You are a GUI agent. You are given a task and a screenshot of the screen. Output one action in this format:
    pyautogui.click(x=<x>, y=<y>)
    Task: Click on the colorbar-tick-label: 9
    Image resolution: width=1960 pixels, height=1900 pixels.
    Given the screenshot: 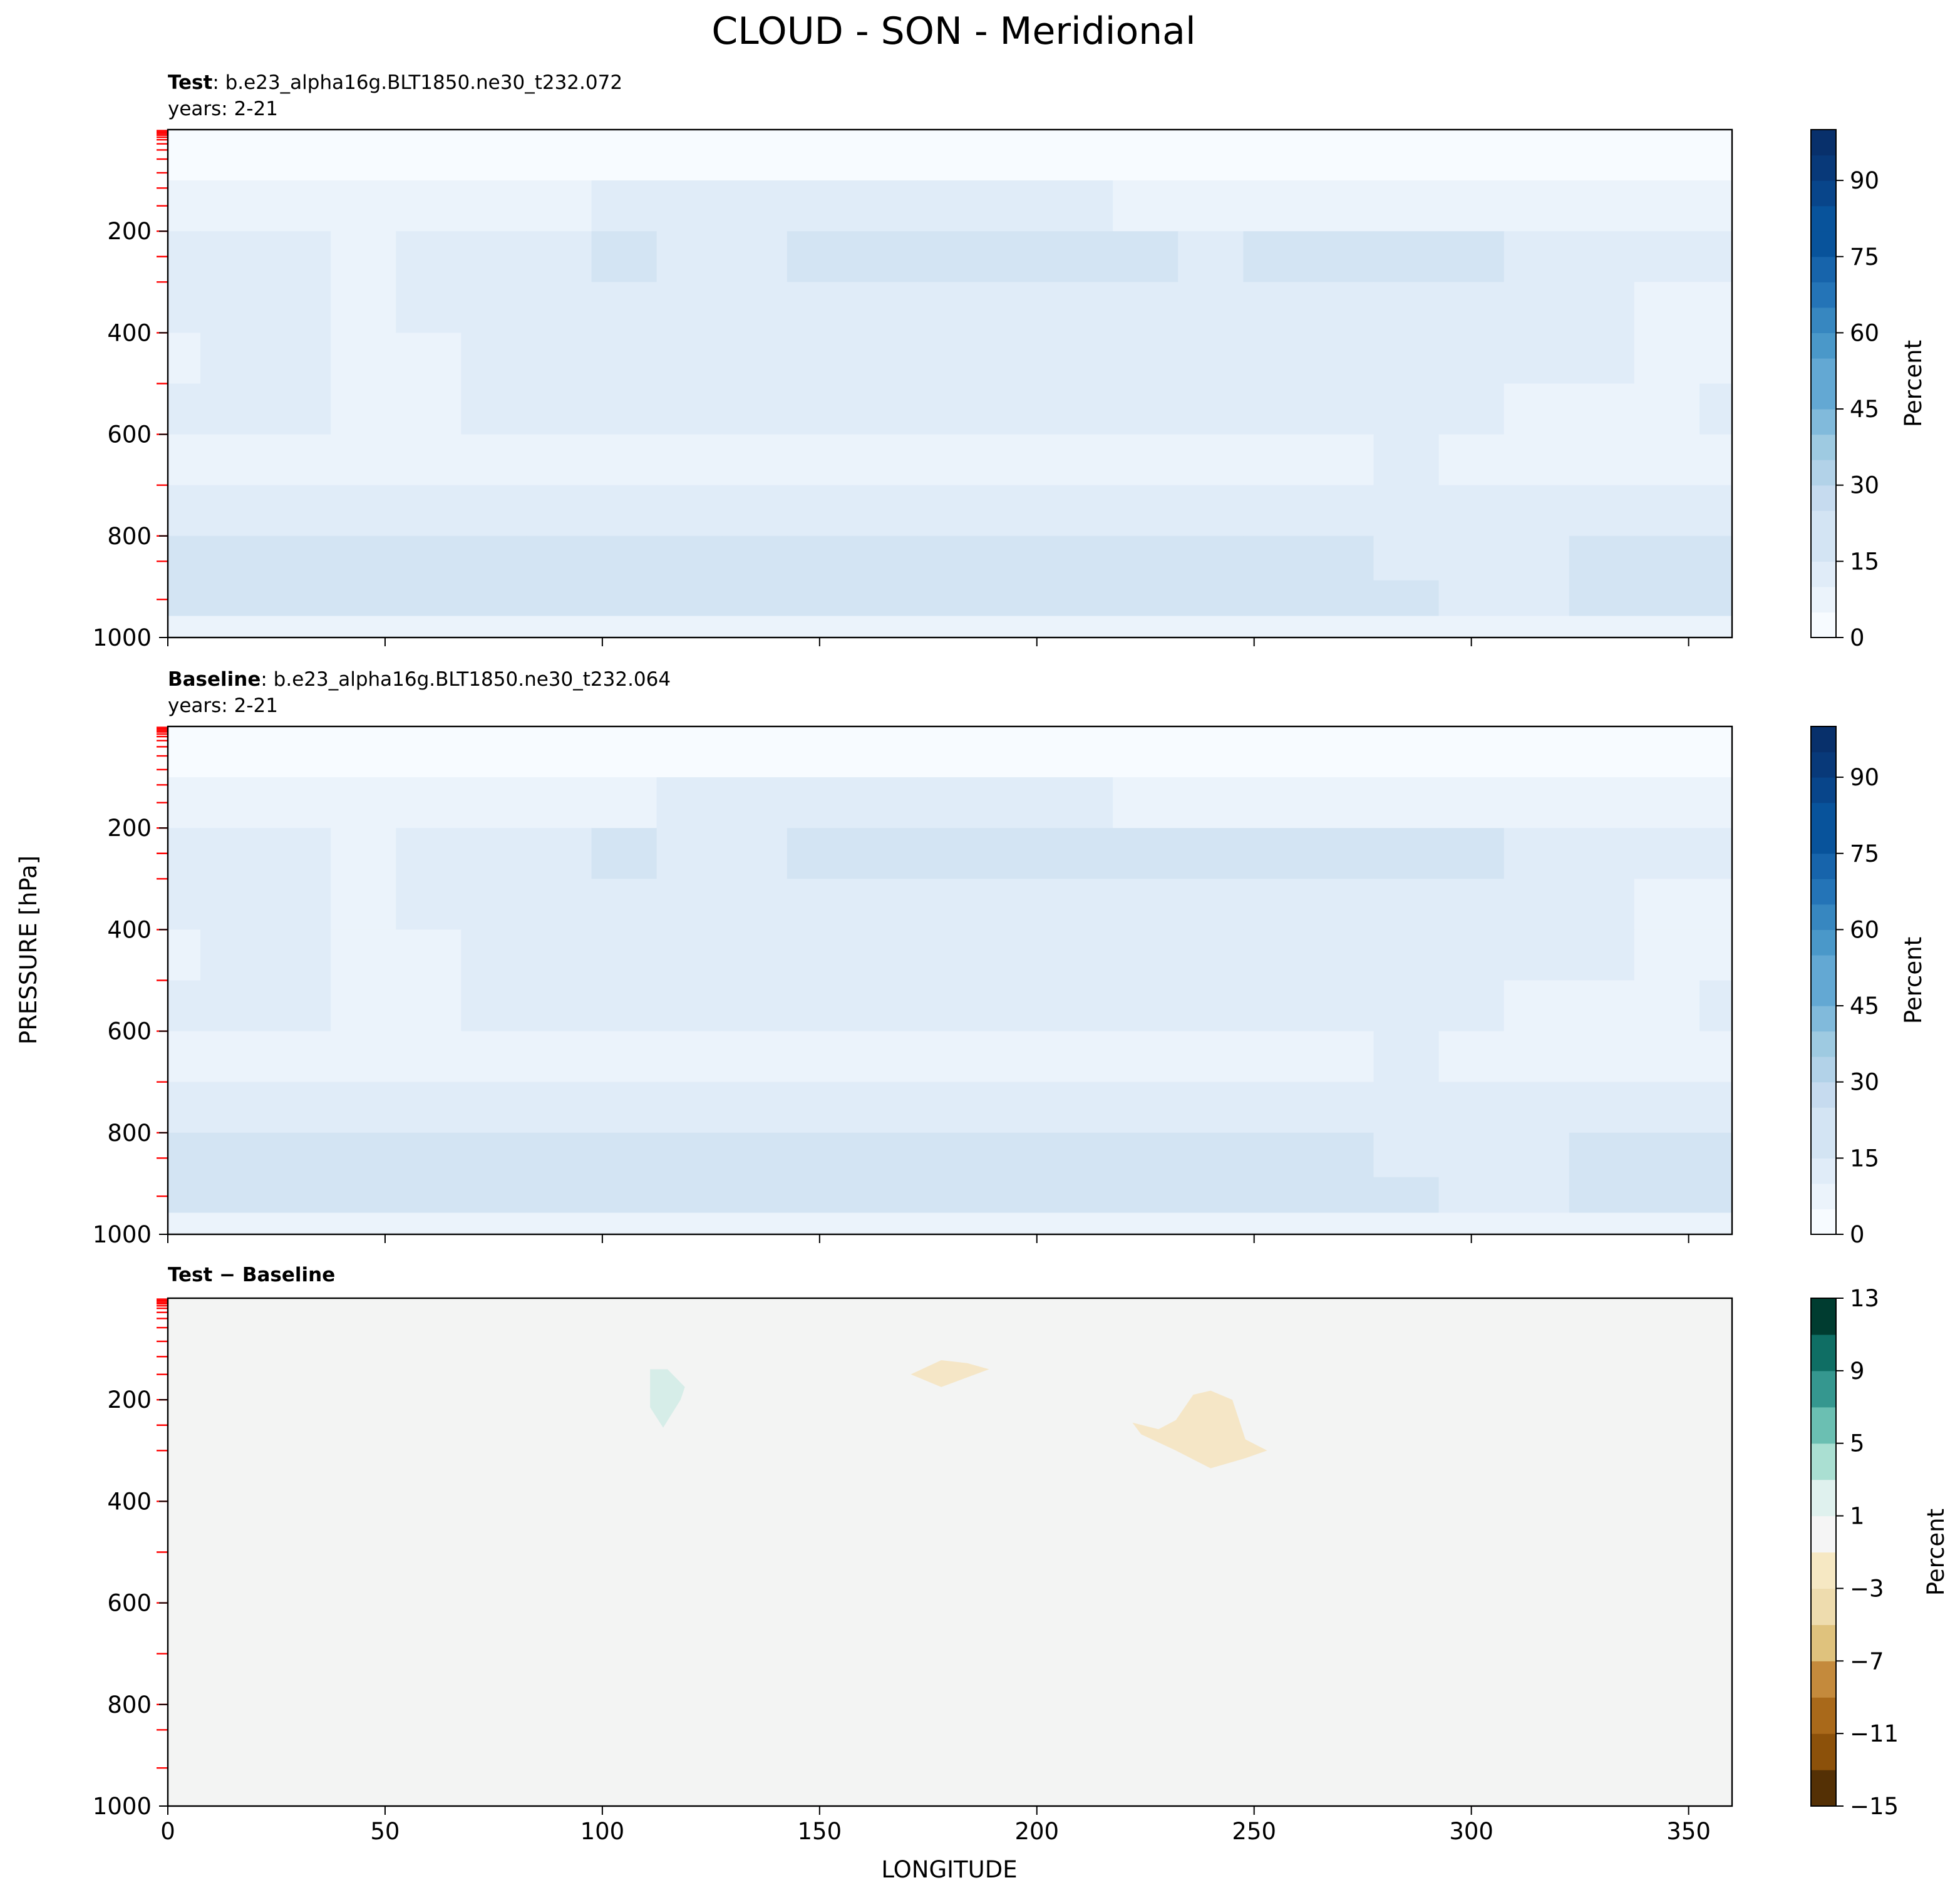 What is the action you would take?
    pyautogui.click(x=1857, y=1371)
    